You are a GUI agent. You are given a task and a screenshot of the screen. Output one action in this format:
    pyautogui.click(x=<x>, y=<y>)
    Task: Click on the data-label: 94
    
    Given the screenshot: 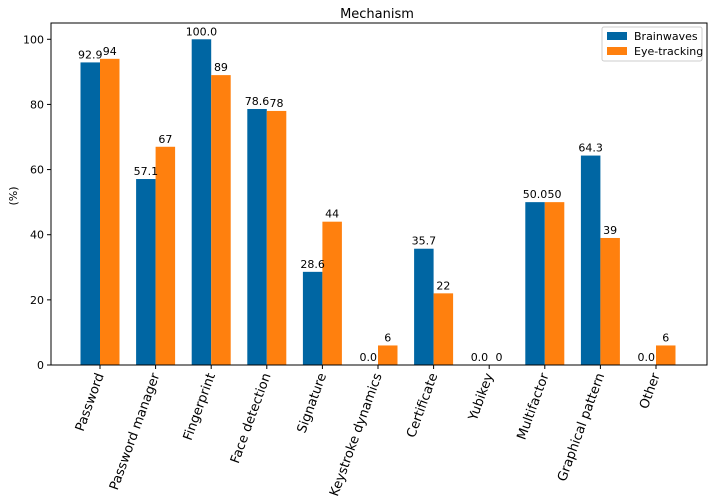 What is the action you would take?
    pyautogui.click(x=110, y=51)
    